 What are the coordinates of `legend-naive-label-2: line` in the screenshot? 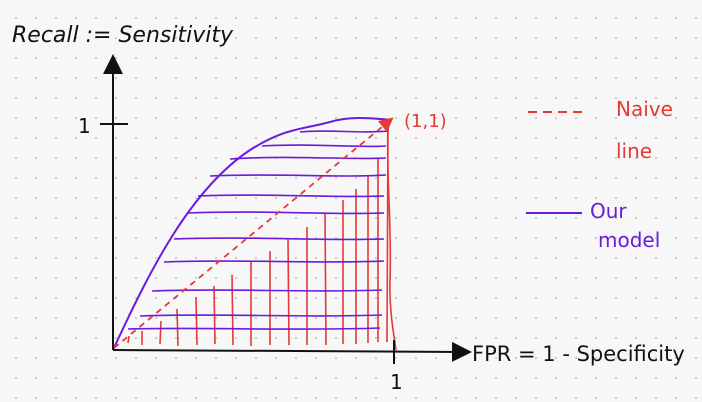 It's located at (634, 151).